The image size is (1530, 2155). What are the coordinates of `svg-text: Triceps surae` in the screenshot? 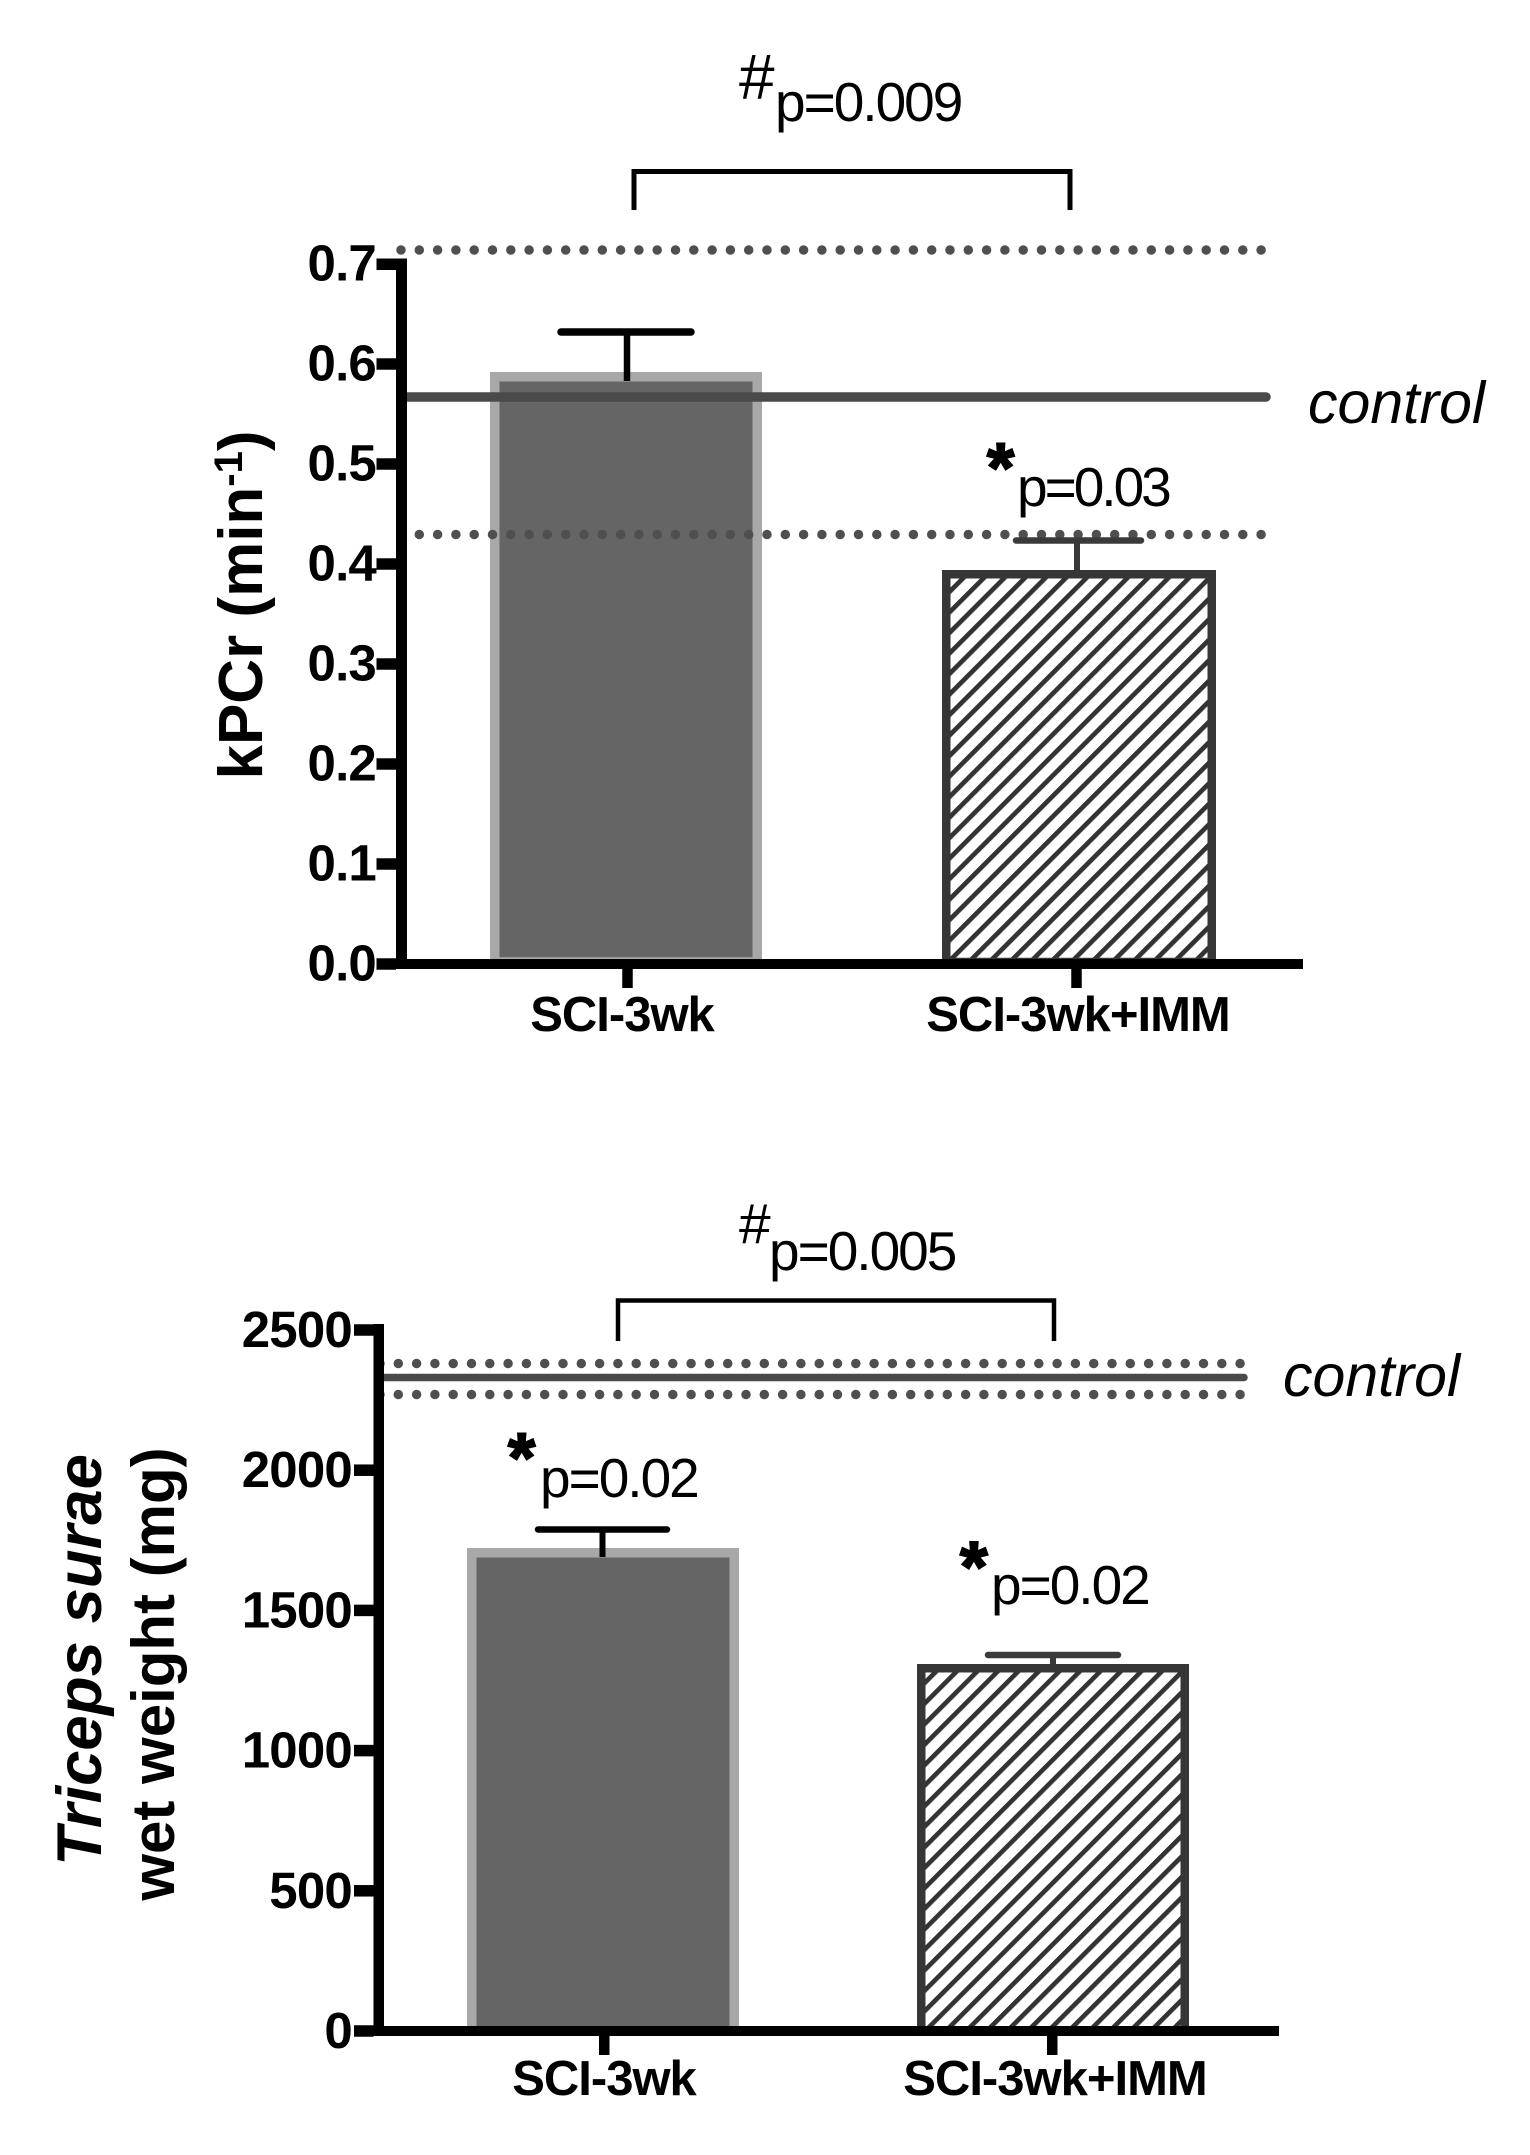 It's located at (80, 1660).